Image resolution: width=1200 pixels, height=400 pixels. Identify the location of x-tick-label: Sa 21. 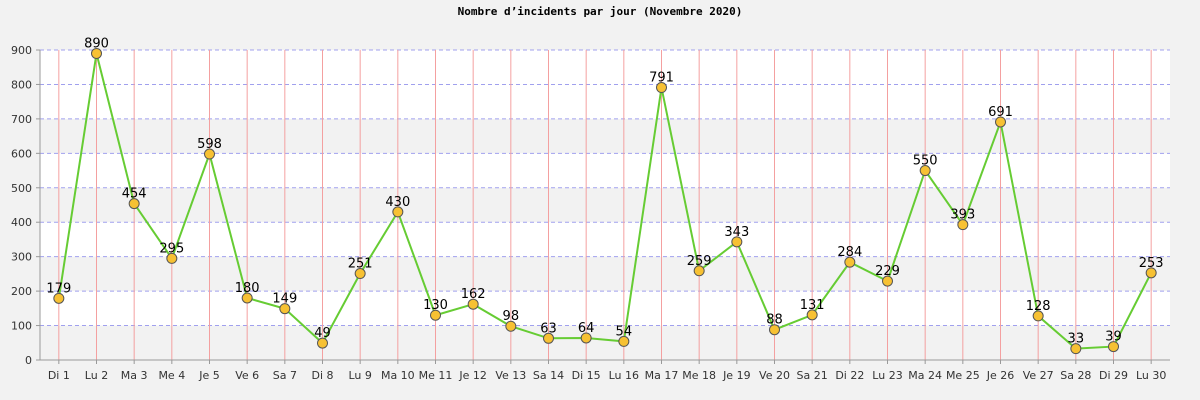
(812, 375).